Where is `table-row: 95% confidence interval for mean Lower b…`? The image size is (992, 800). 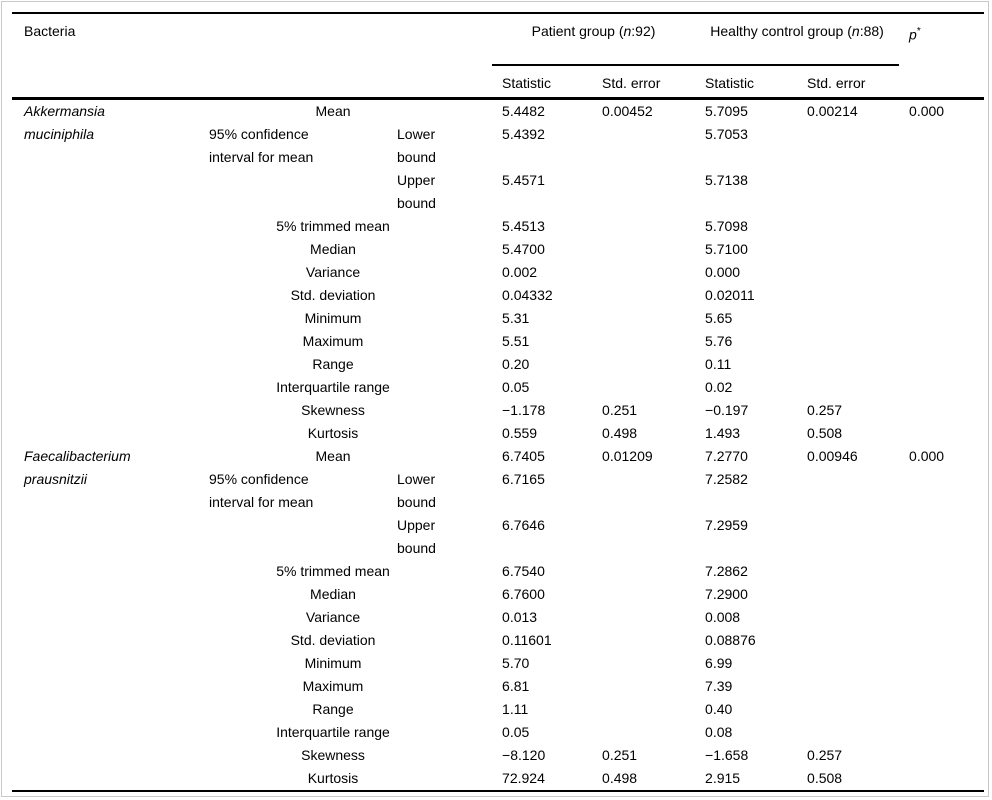 table-row: 95% confidence interval for mean Lower b… is located at coordinates (498, 491).